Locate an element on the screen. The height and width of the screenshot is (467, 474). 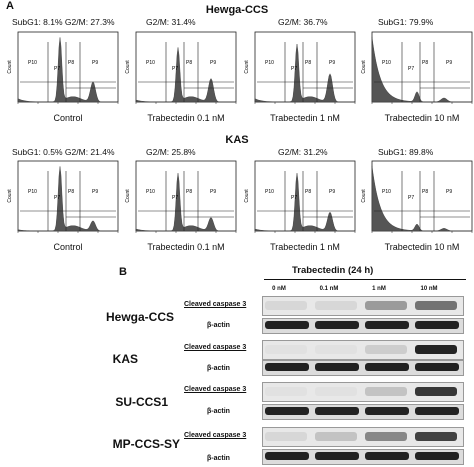
panel-b-label: B is located at coordinates (123, 272).